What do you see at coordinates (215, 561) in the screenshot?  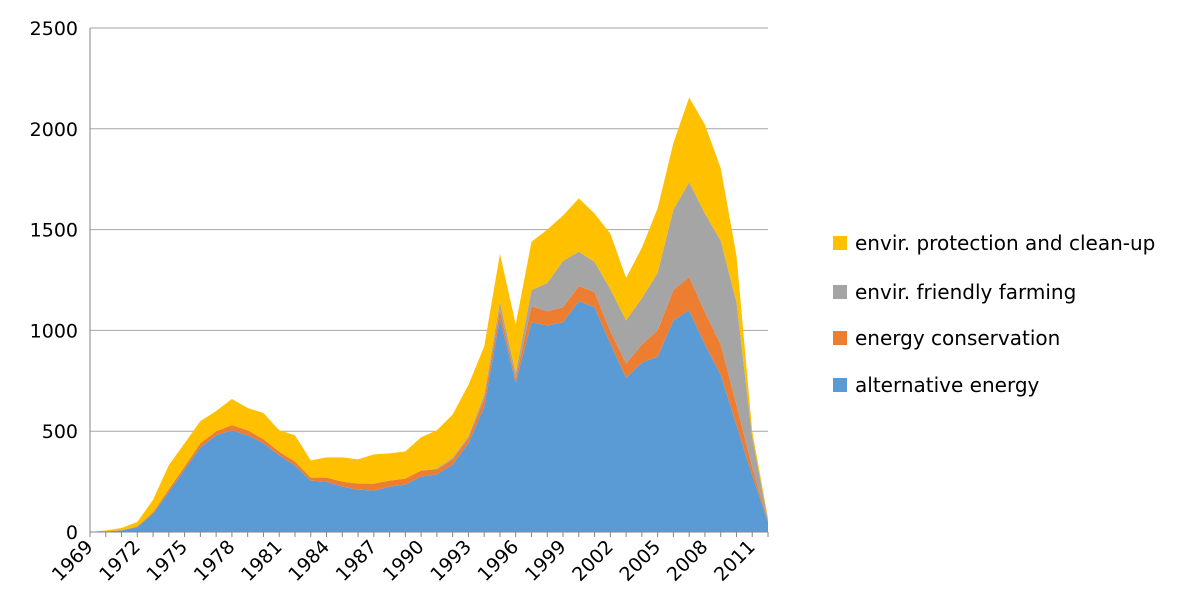 I see `x-tick-label: 1978` at bounding box center [215, 561].